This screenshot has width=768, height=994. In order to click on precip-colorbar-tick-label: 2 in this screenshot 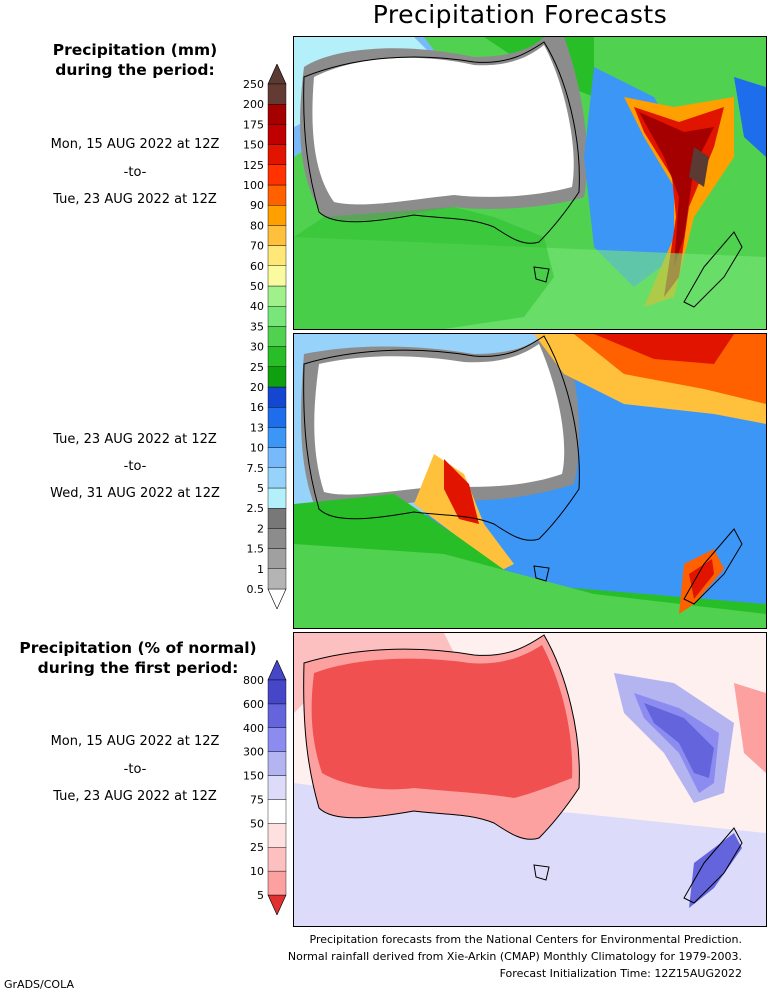, I will do `click(260, 528)`.